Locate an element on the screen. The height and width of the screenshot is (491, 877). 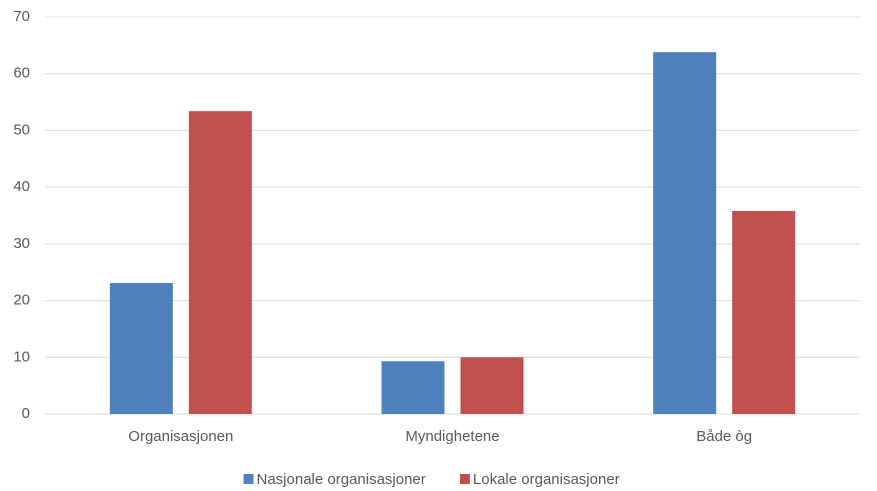
x-tick-label: Både òg is located at coordinates (724, 436).